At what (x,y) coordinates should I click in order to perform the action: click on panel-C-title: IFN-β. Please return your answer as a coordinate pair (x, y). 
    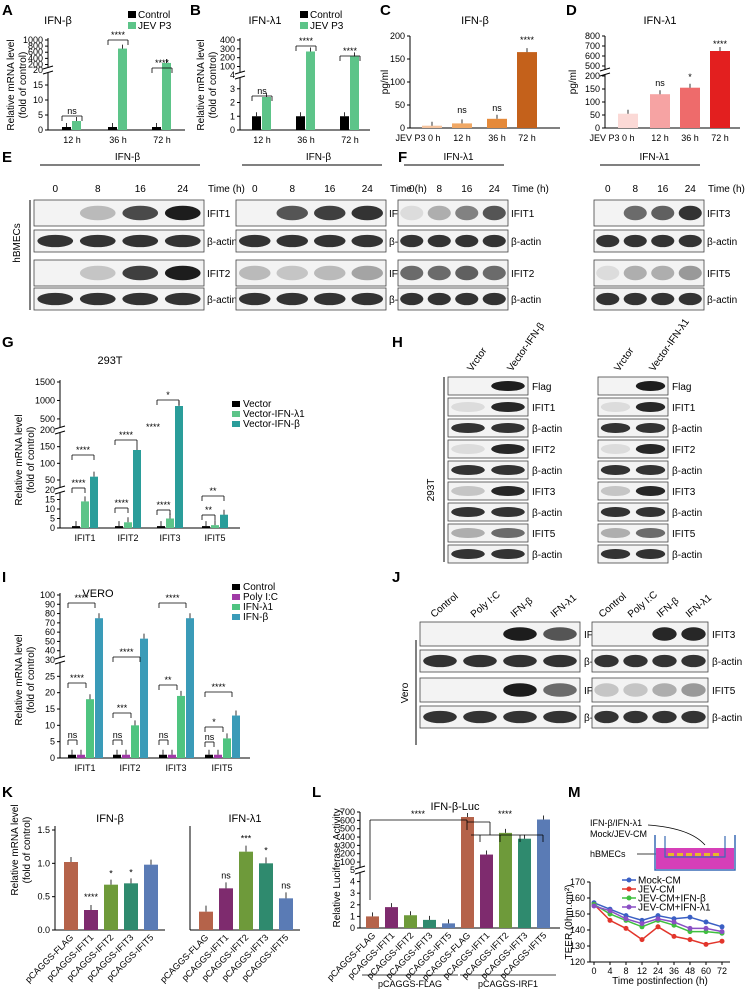
    Looking at the image, I should click on (475, 21).